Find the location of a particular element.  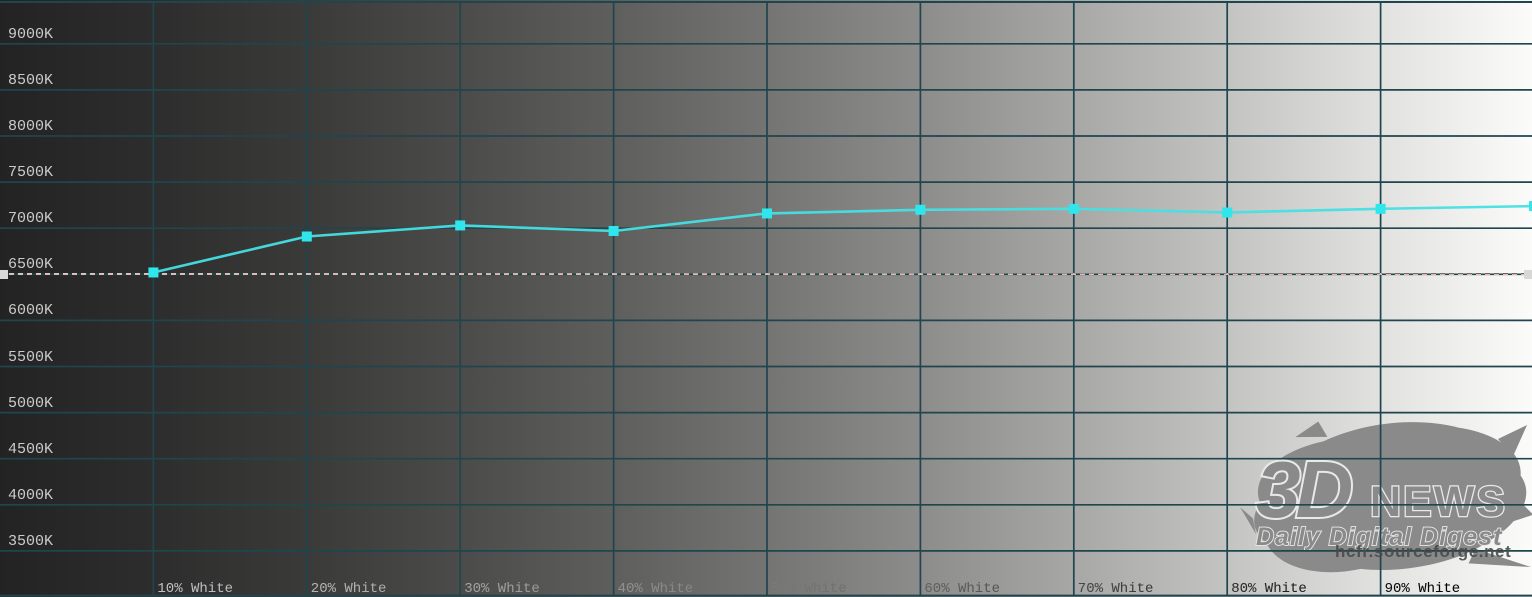

brush-stroke-blob is located at coordinates (1386, 497).